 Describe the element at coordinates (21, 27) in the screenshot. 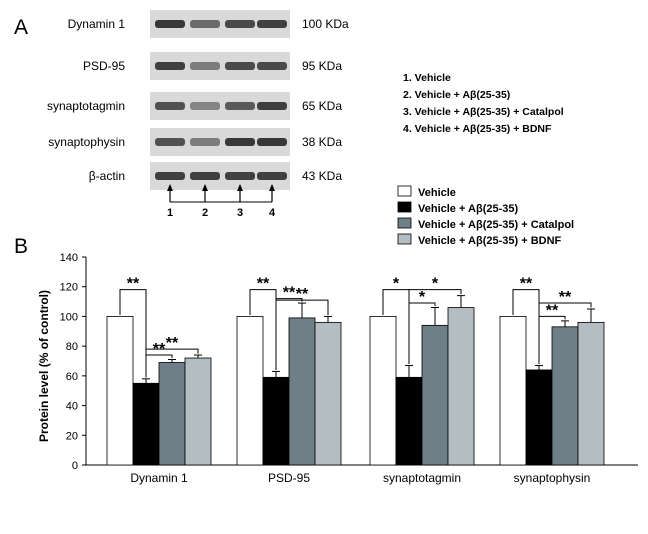

I see `panel-a-letter: A` at that location.